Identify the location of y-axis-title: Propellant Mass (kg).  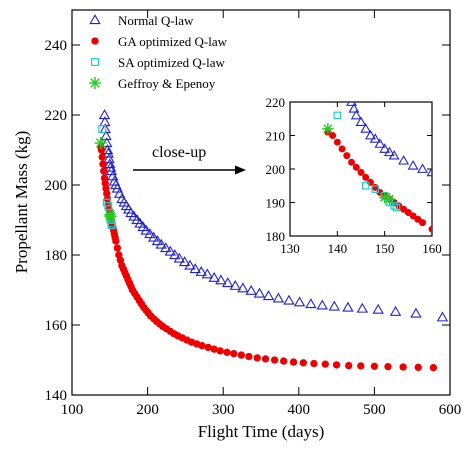
(21, 202).